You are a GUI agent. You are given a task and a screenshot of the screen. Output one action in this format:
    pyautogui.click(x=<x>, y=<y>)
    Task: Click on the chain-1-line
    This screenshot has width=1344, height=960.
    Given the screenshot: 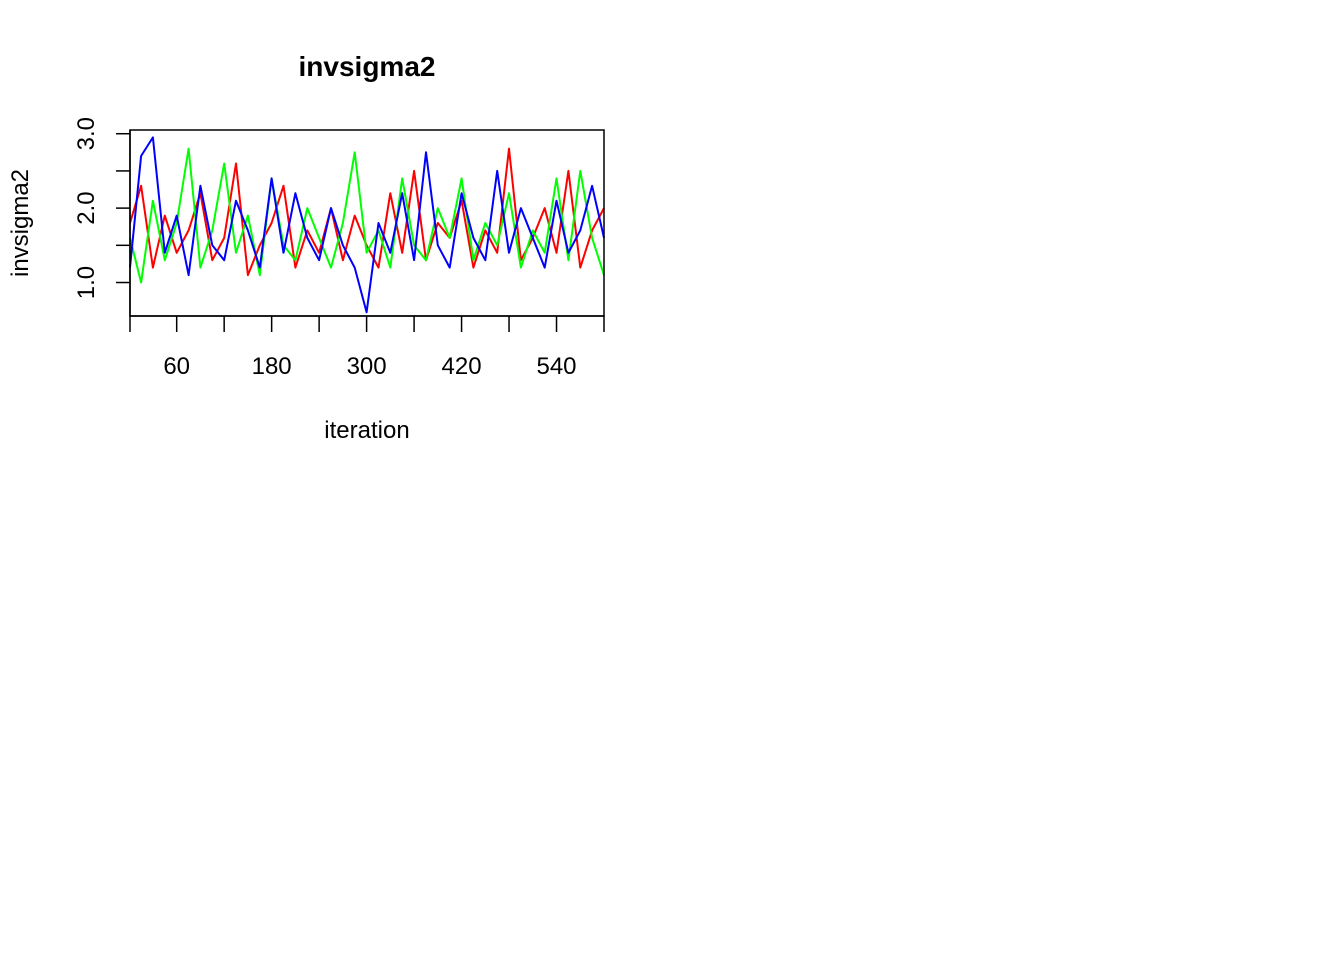 What is the action you would take?
    pyautogui.click(x=367, y=212)
    